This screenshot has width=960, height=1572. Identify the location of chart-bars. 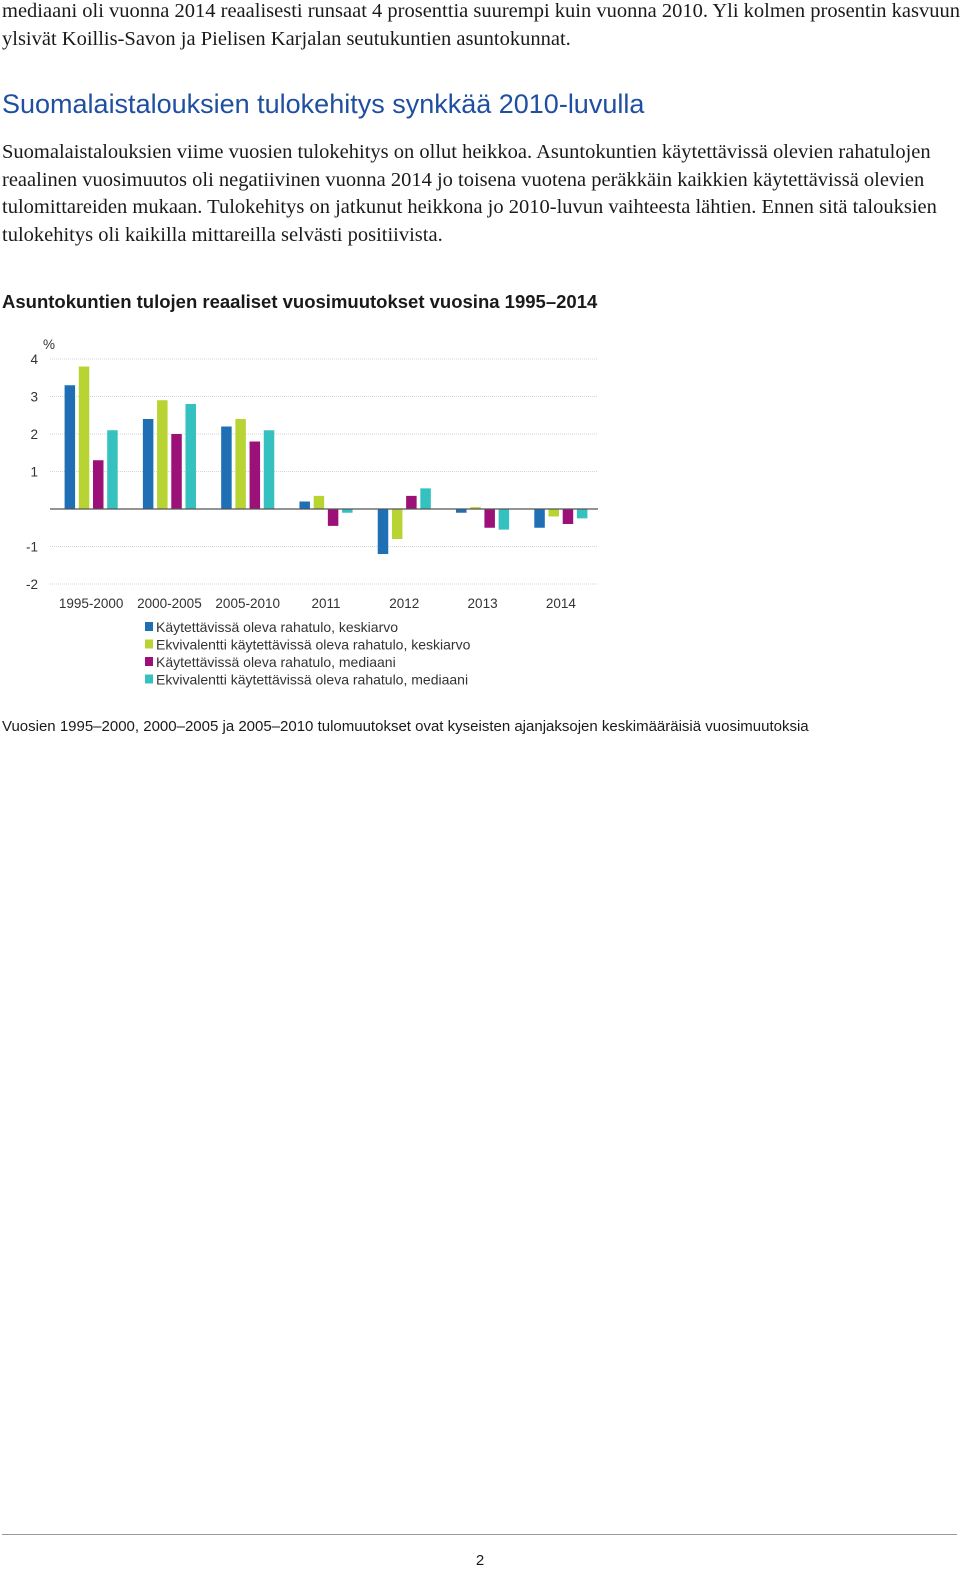
(326, 460).